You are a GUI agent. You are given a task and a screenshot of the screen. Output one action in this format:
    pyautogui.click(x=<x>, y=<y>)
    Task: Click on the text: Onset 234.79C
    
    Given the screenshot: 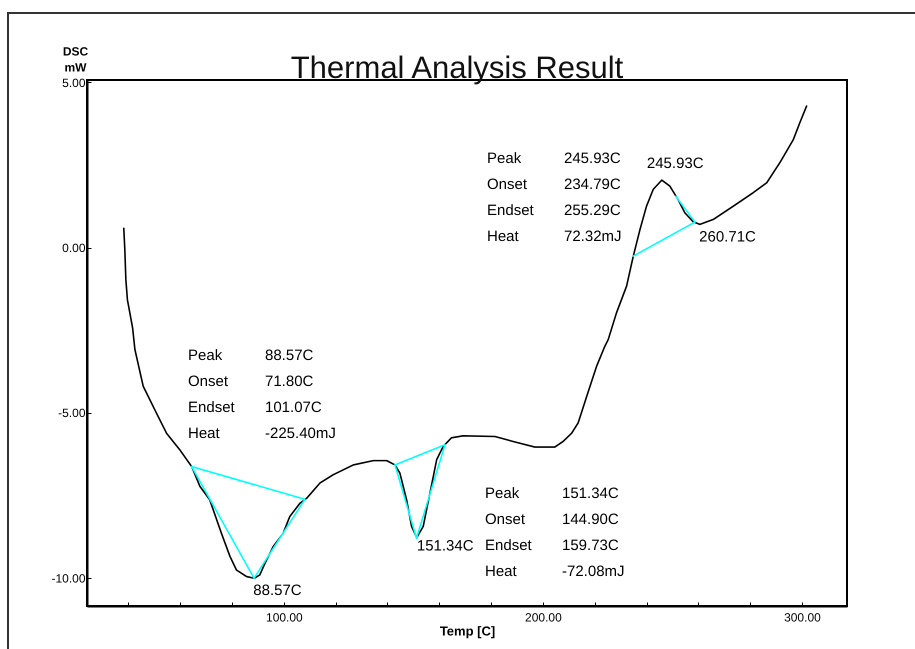 What is the action you would take?
    pyautogui.click(x=554, y=184)
    